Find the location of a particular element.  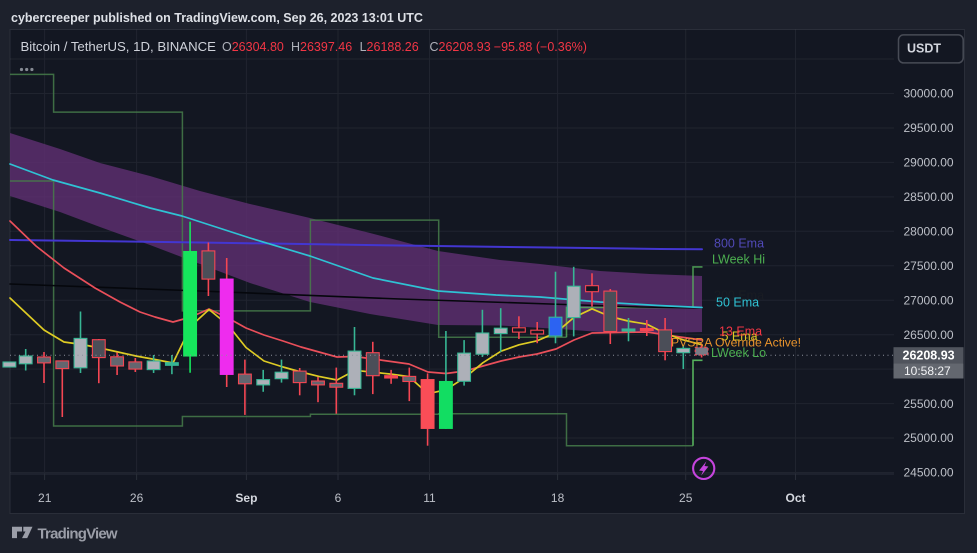

svg-text: 800 Ema is located at coordinates (739, 244).